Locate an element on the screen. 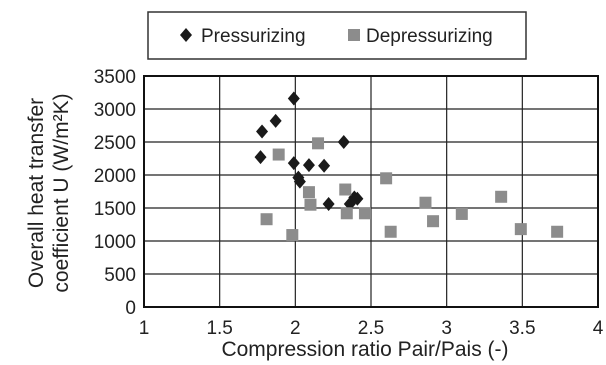  y-axis-title-line1: Overall heat transfer is located at coordinates (36, 193).